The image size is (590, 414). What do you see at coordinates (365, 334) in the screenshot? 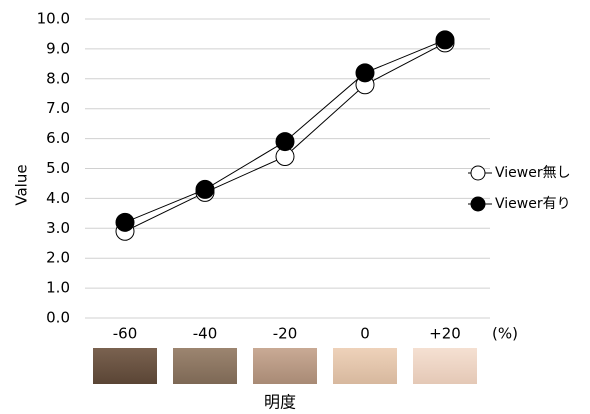
I see `x-tick-label: 0` at bounding box center [365, 334].